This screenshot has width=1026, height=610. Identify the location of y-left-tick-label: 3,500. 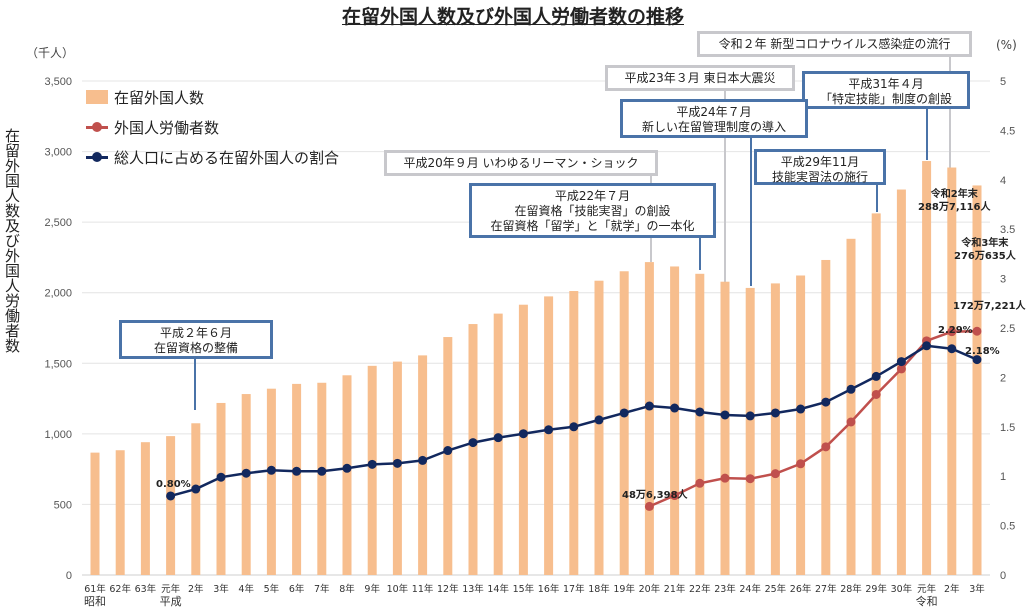
(58, 82).